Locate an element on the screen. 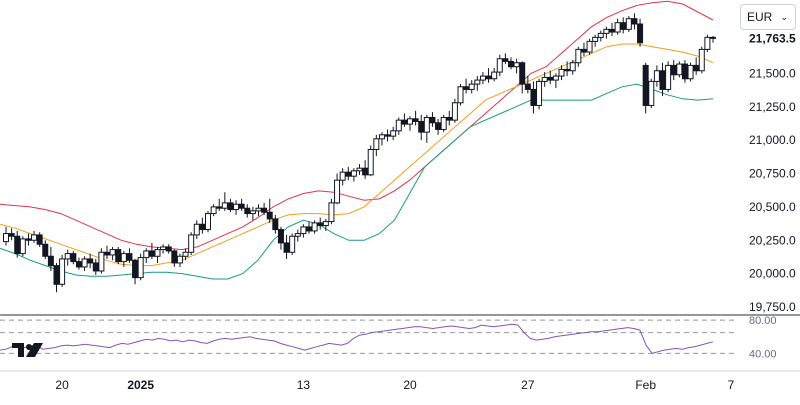 The height and width of the screenshot is (405, 800). rsi-tick-label: 40.00 is located at coordinates (763, 354).